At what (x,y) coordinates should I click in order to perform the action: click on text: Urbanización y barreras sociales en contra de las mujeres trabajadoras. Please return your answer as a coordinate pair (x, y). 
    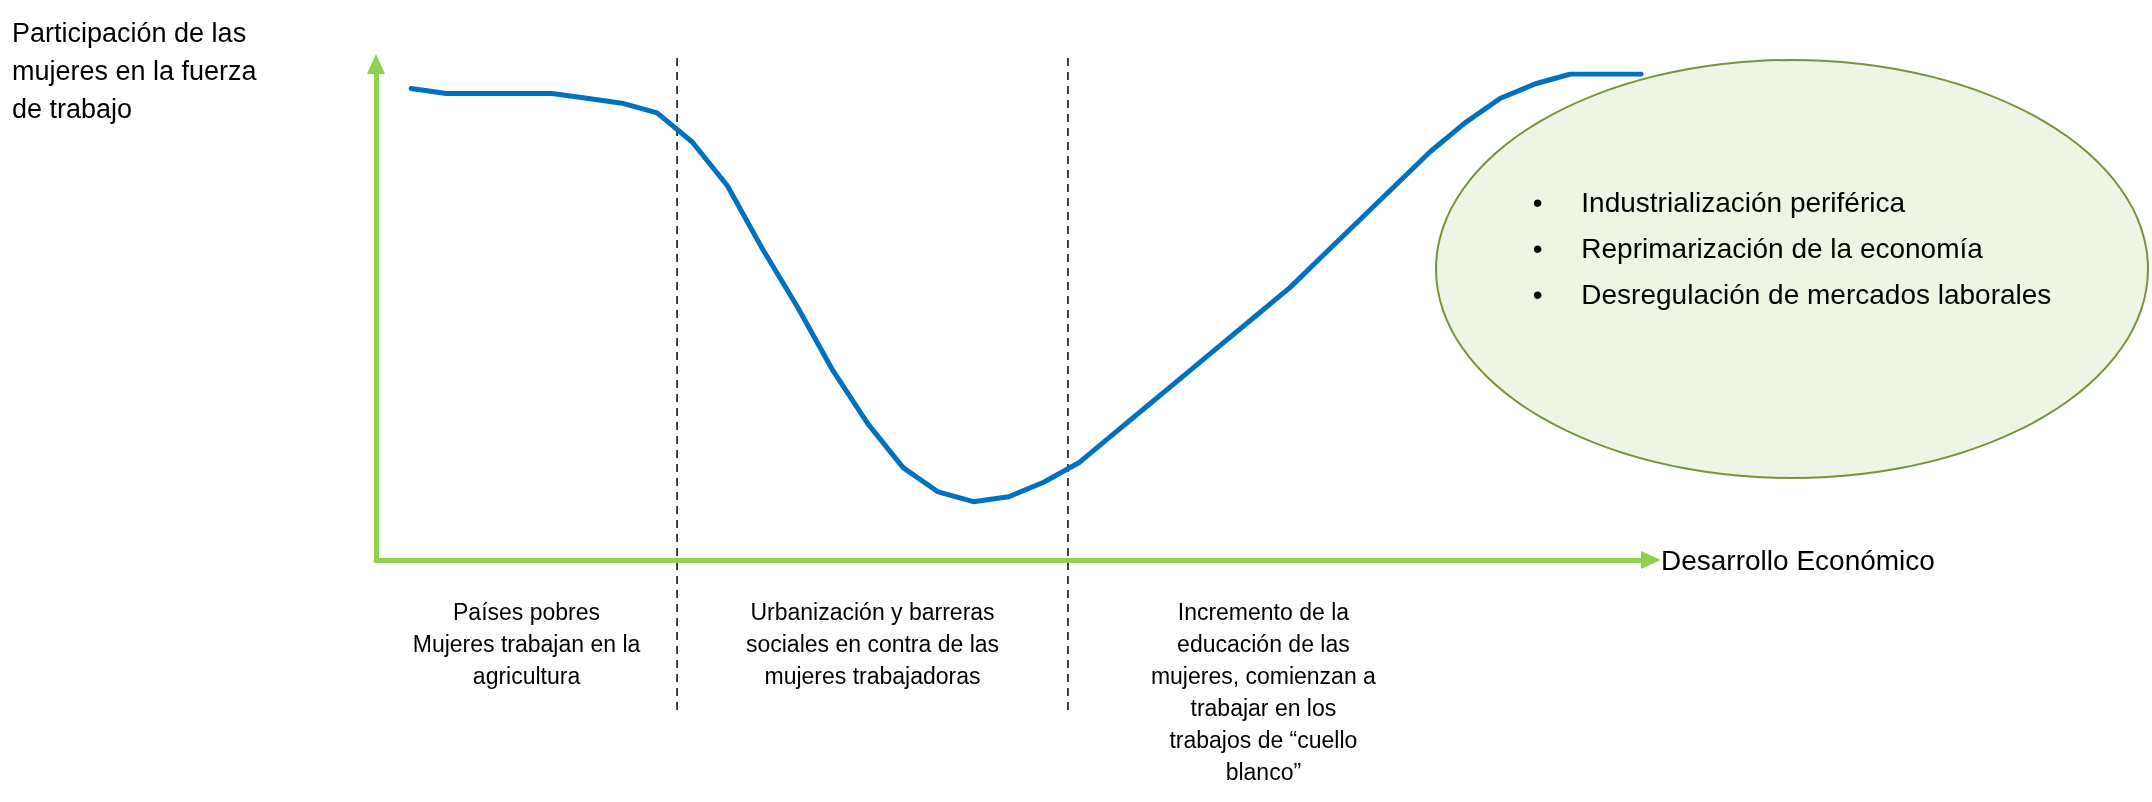
    Looking at the image, I should click on (872, 644).